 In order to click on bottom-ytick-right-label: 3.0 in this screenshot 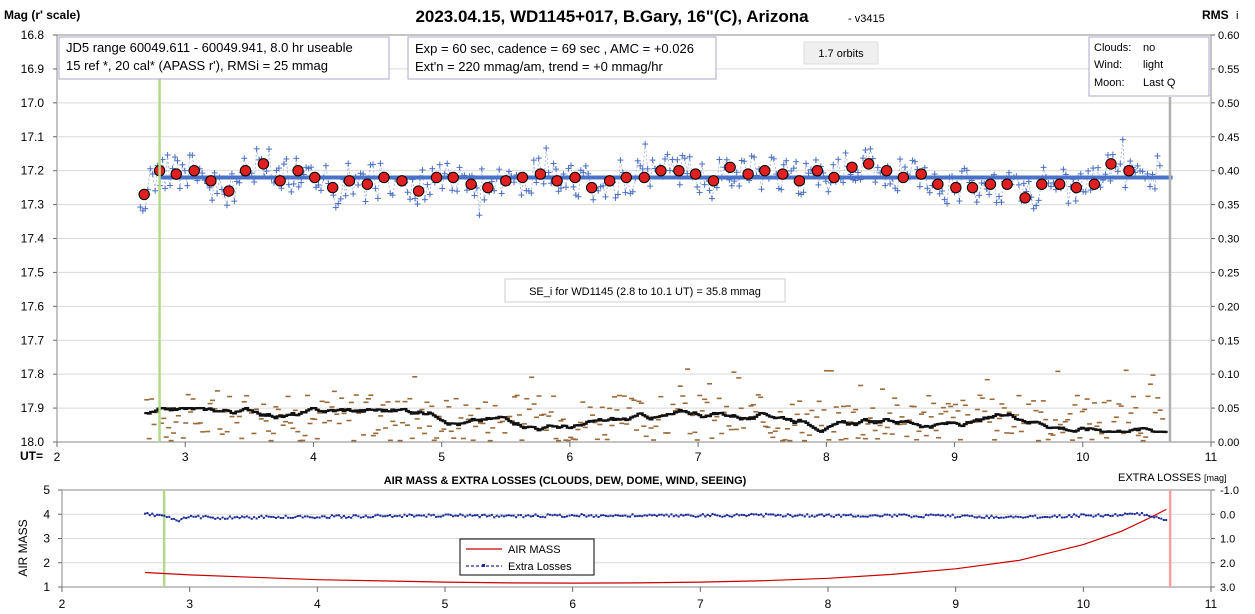, I will do `click(1227, 588)`.